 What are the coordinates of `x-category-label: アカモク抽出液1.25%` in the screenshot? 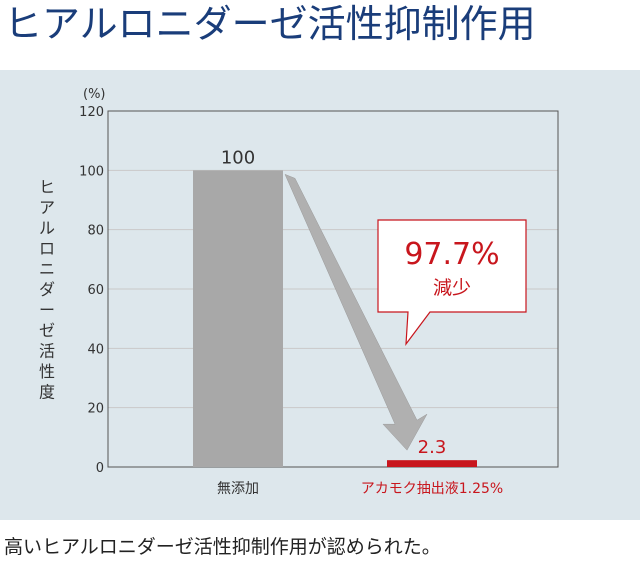 It's located at (432, 489).